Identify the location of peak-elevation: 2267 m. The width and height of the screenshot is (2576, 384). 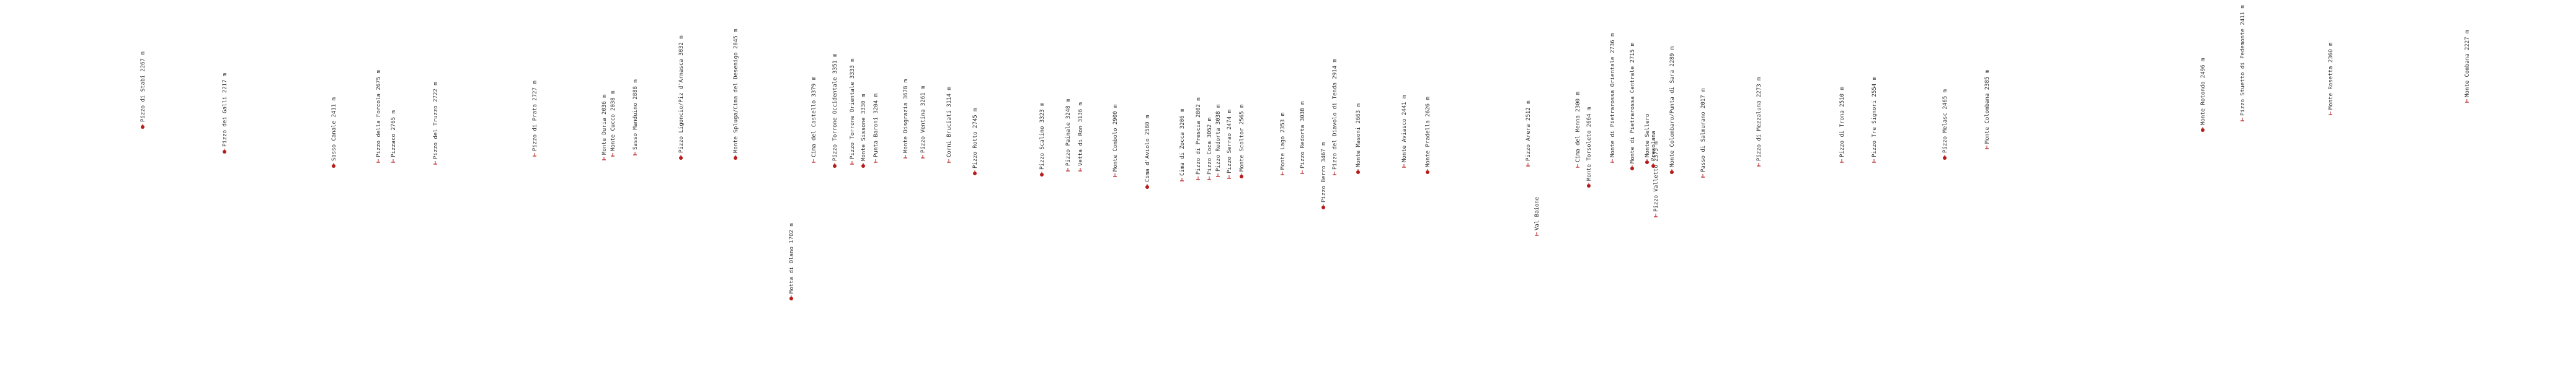
(143, 63).